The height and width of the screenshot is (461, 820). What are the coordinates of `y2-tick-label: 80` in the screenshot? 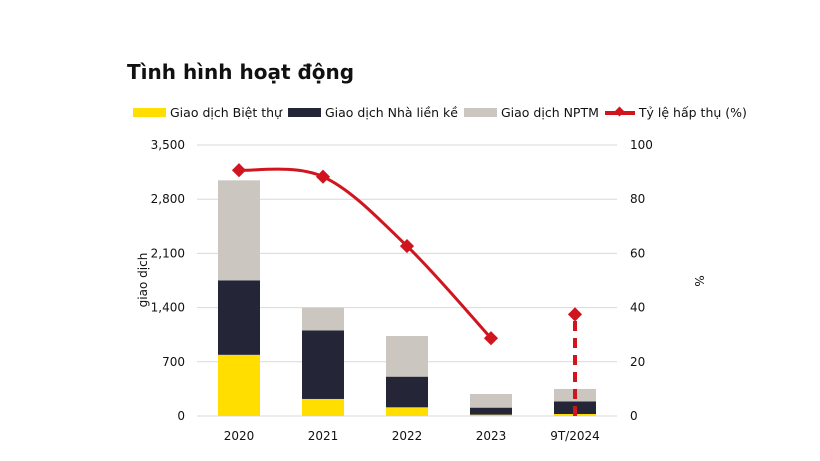 It's located at (637, 199).